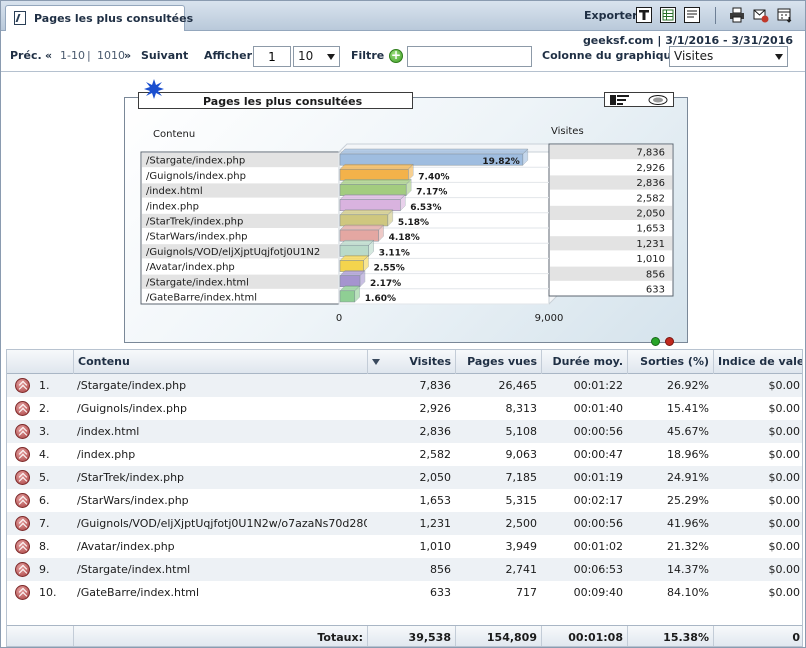  What do you see at coordinates (728, 56) in the screenshot?
I see `graph-column-select: Visites` at bounding box center [728, 56].